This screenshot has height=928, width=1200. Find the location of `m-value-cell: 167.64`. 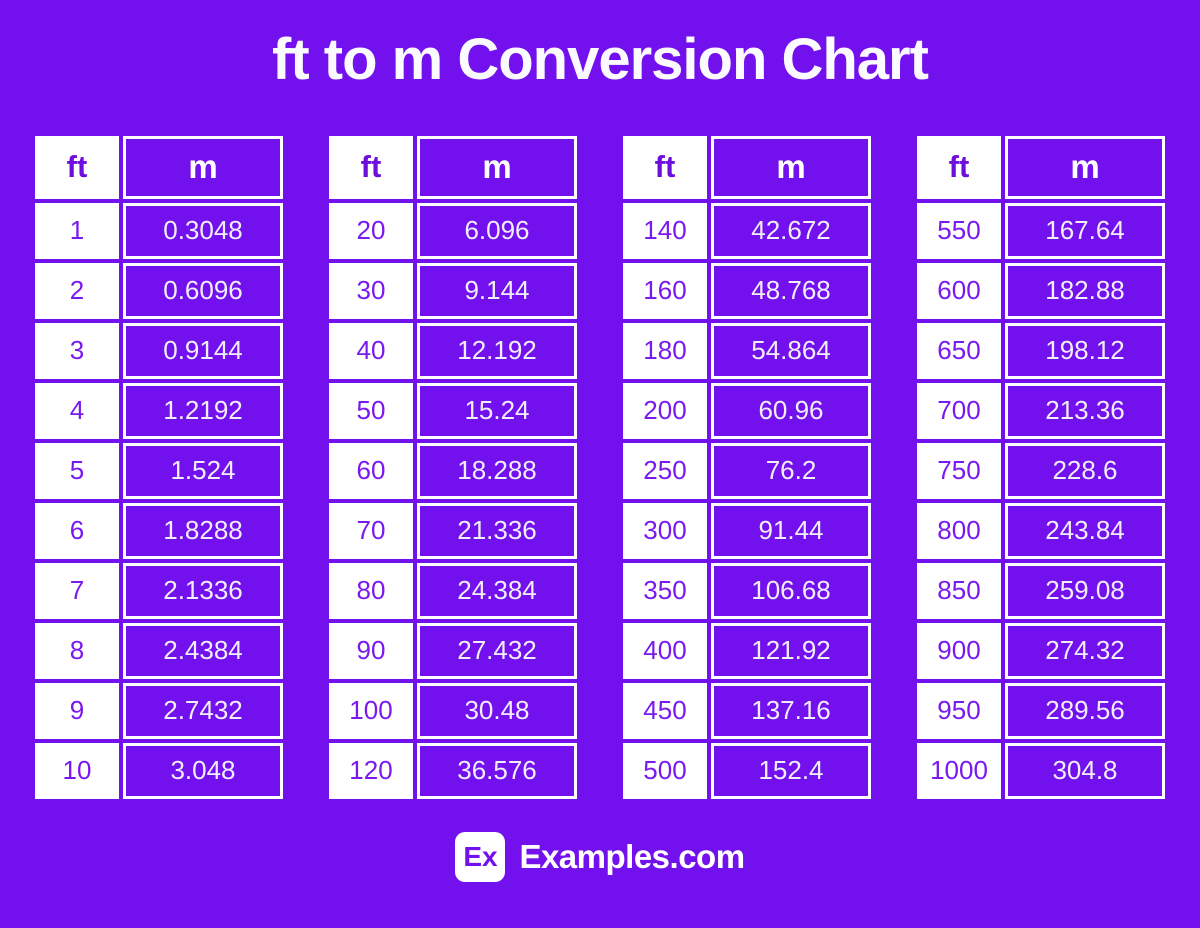

m-value-cell: 167.64 is located at coordinates (1085, 230).